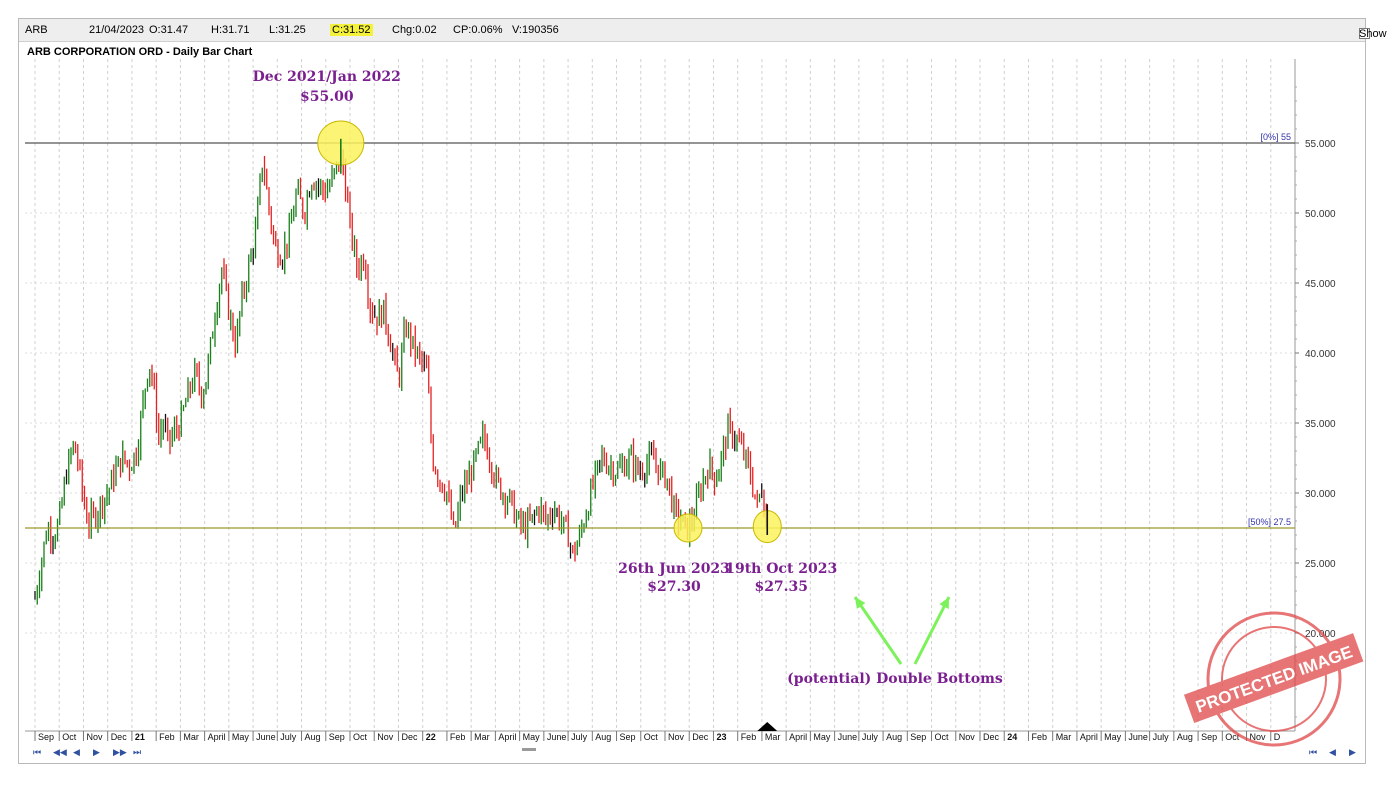  Describe the element at coordinates (781, 569) in the screenshot. I see `annotation-bottom2-date: 19th Oct 2023` at that location.